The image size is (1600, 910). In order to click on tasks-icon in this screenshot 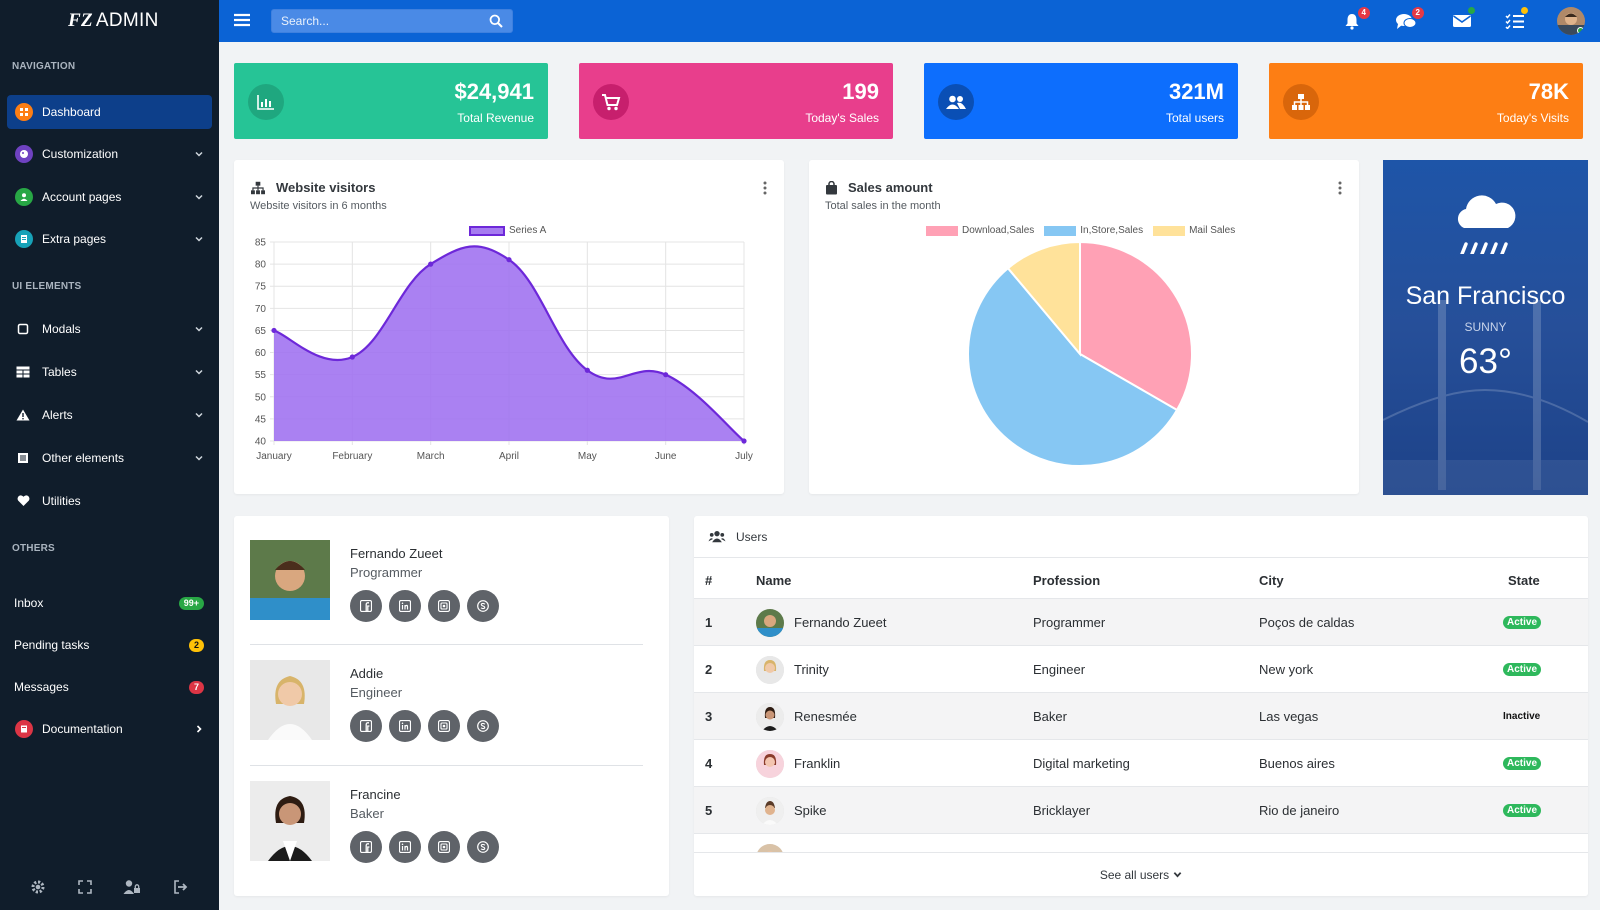, I will do `click(1515, 21)`.